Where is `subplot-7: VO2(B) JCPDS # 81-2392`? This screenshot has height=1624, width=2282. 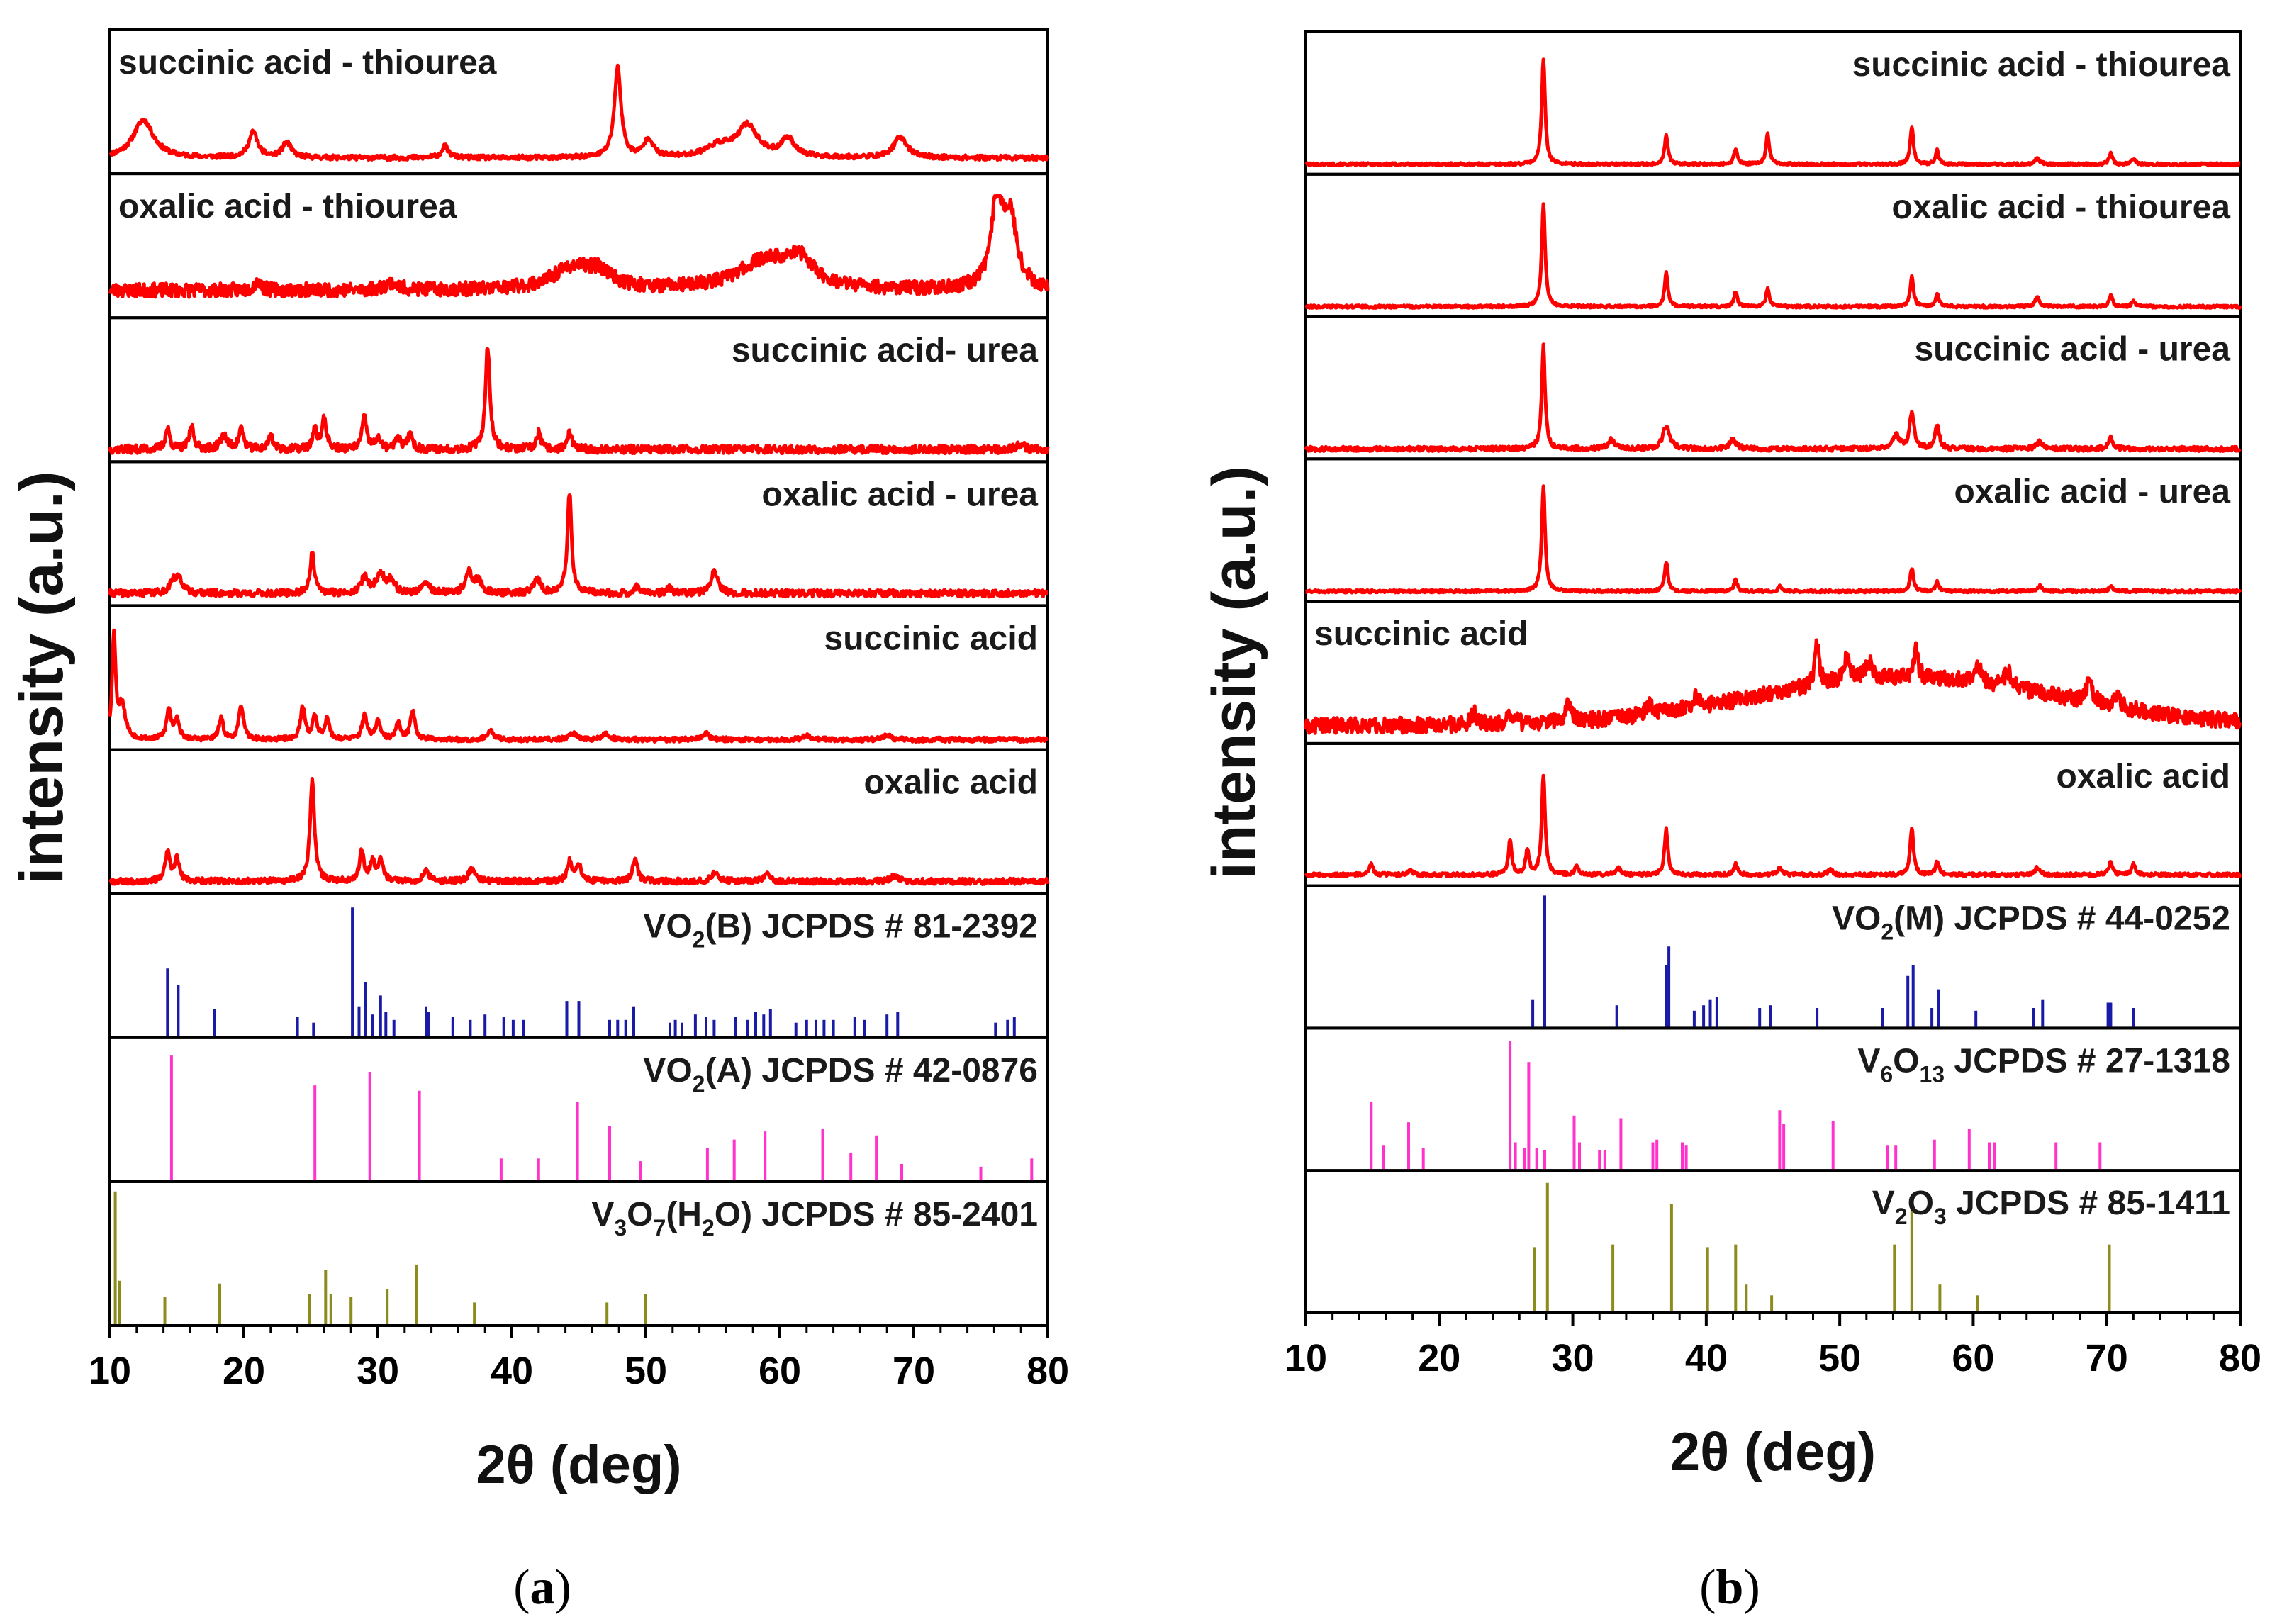
subplot-7: VO2(B) JCPDS # 81-2392 is located at coordinates (578, 965).